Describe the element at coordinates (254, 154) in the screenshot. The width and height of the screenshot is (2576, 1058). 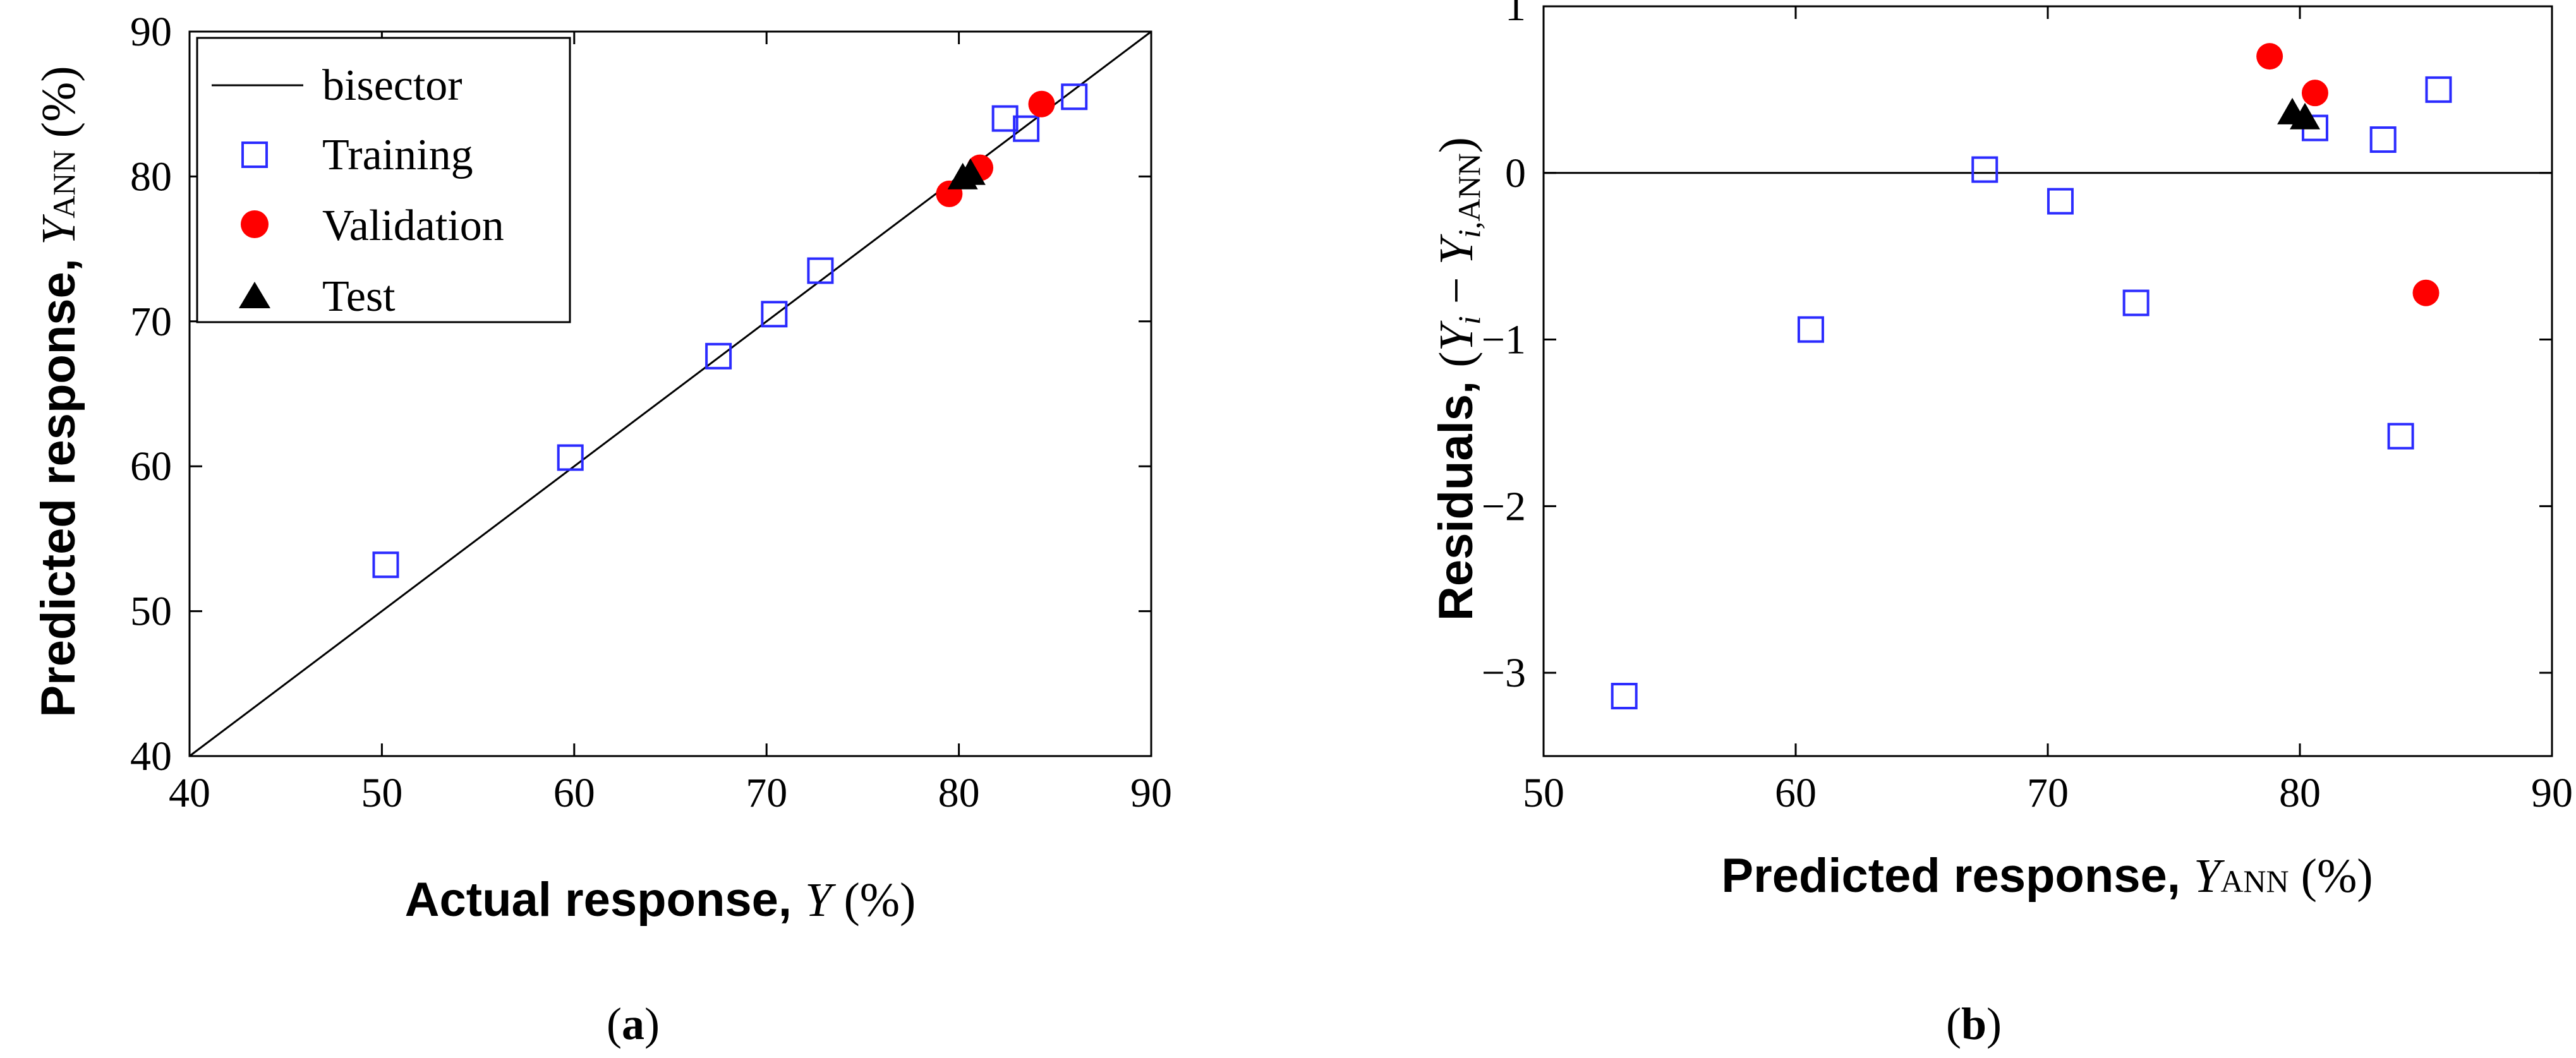
I see `legend-training-swatch` at that location.